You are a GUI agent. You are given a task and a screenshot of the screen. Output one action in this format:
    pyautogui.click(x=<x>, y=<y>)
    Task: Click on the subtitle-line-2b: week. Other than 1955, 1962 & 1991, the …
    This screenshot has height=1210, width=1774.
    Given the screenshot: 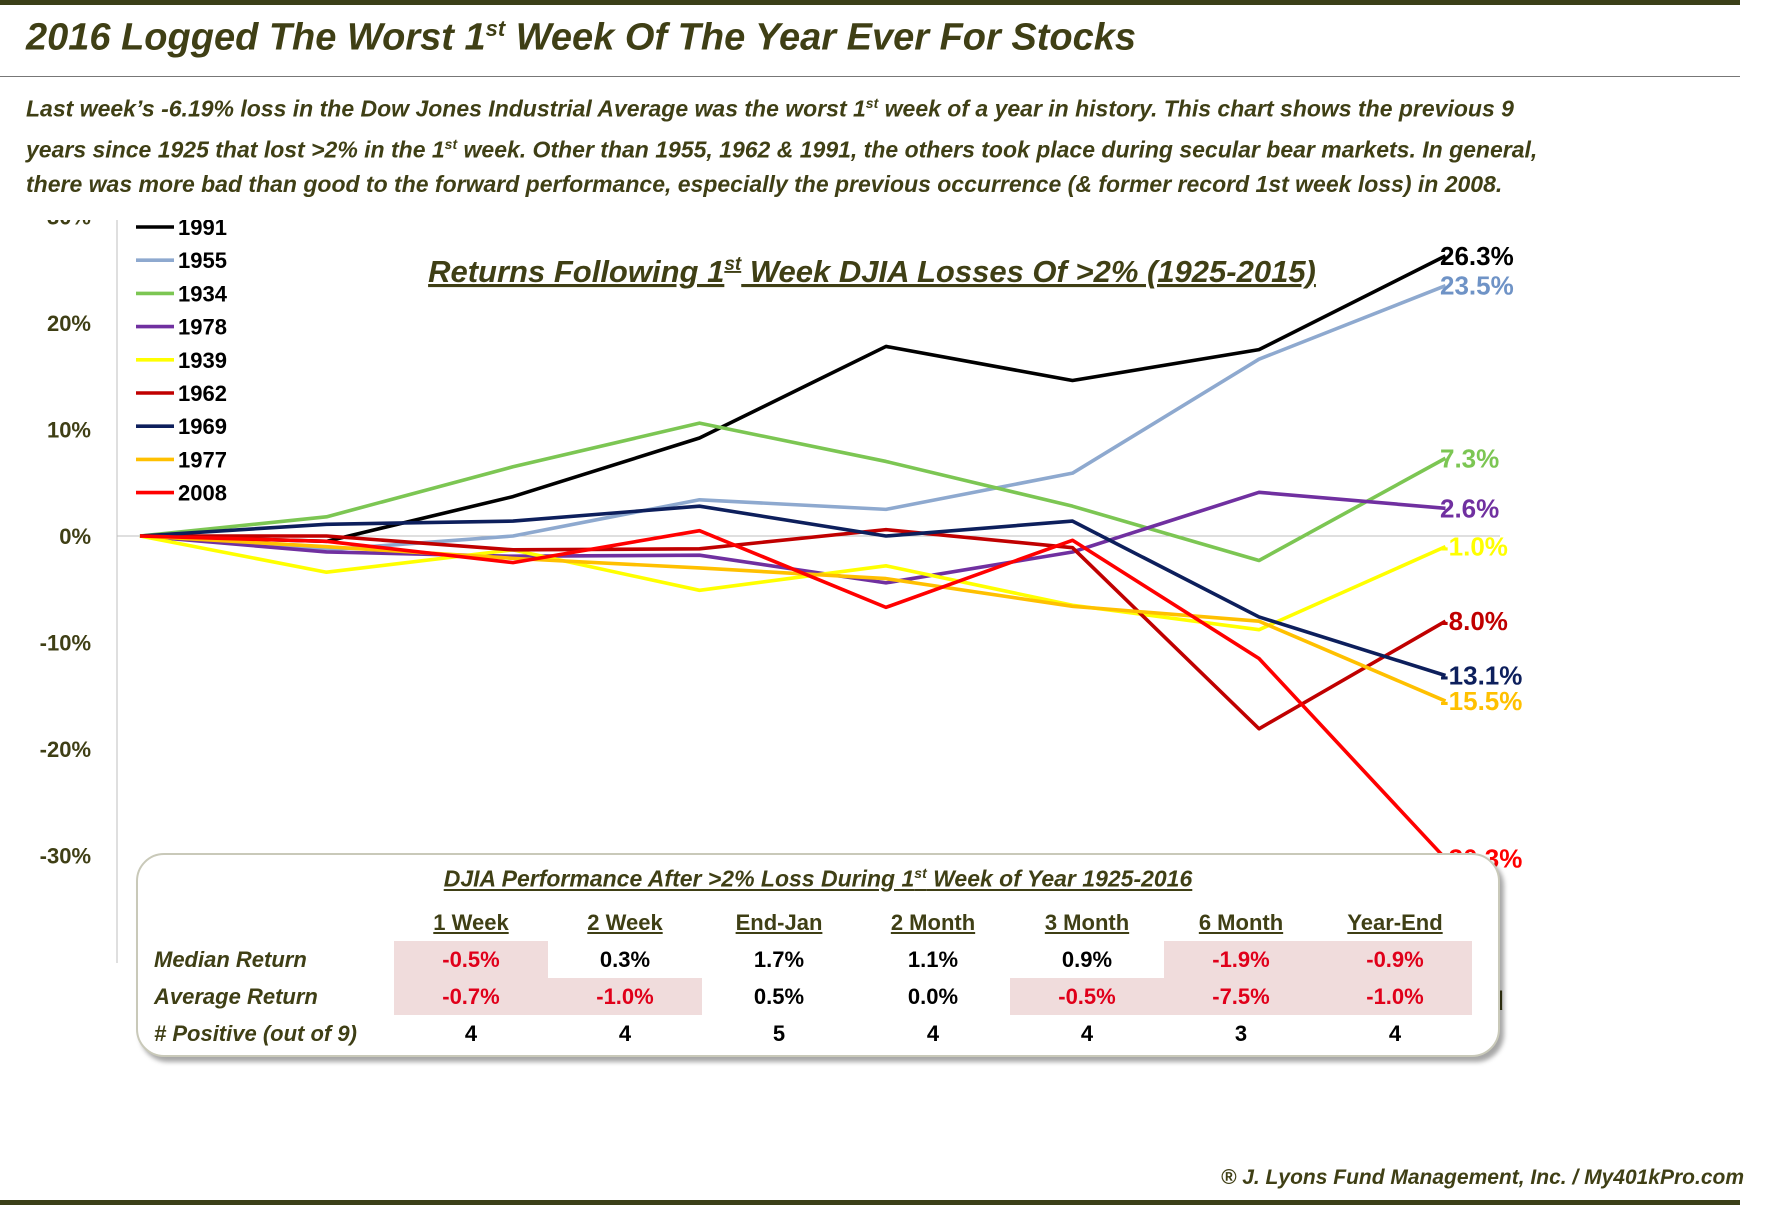 What is the action you would take?
    pyautogui.click(x=997, y=149)
    